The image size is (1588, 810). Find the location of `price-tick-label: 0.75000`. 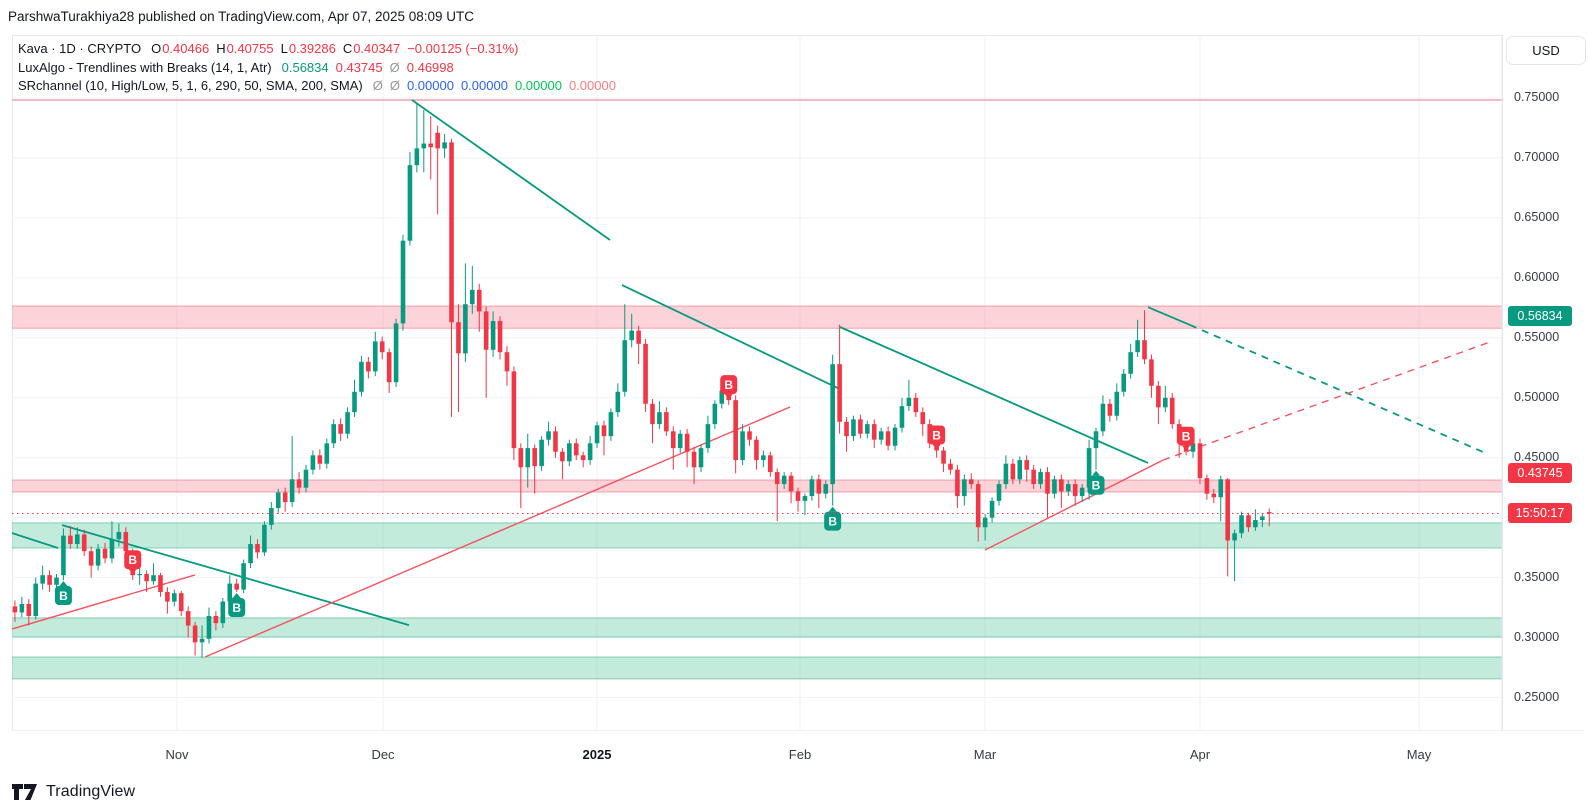

price-tick-label: 0.75000 is located at coordinates (1537, 97).